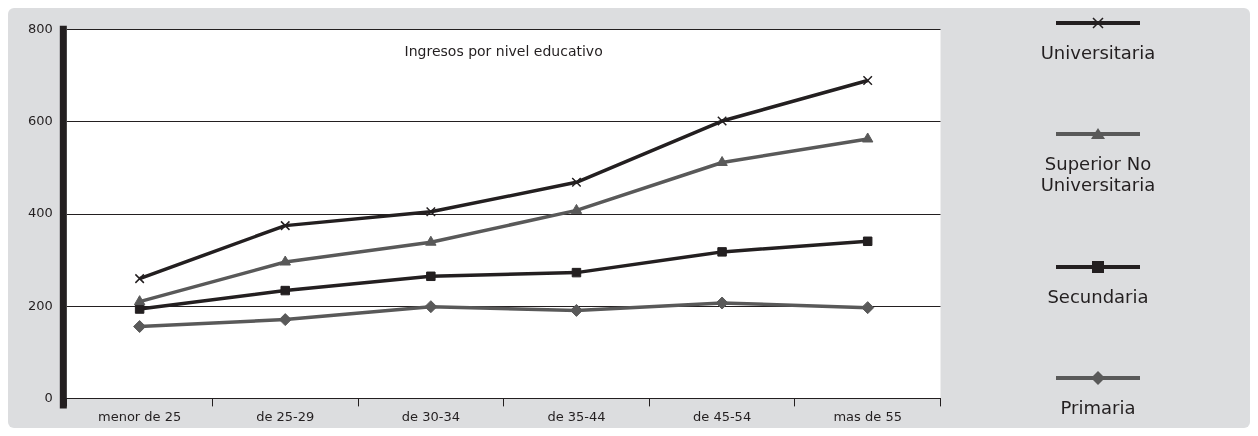  Describe the element at coordinates (430, 416) in the screenshot. I see `x-tick-label: de 30-34` at that location.